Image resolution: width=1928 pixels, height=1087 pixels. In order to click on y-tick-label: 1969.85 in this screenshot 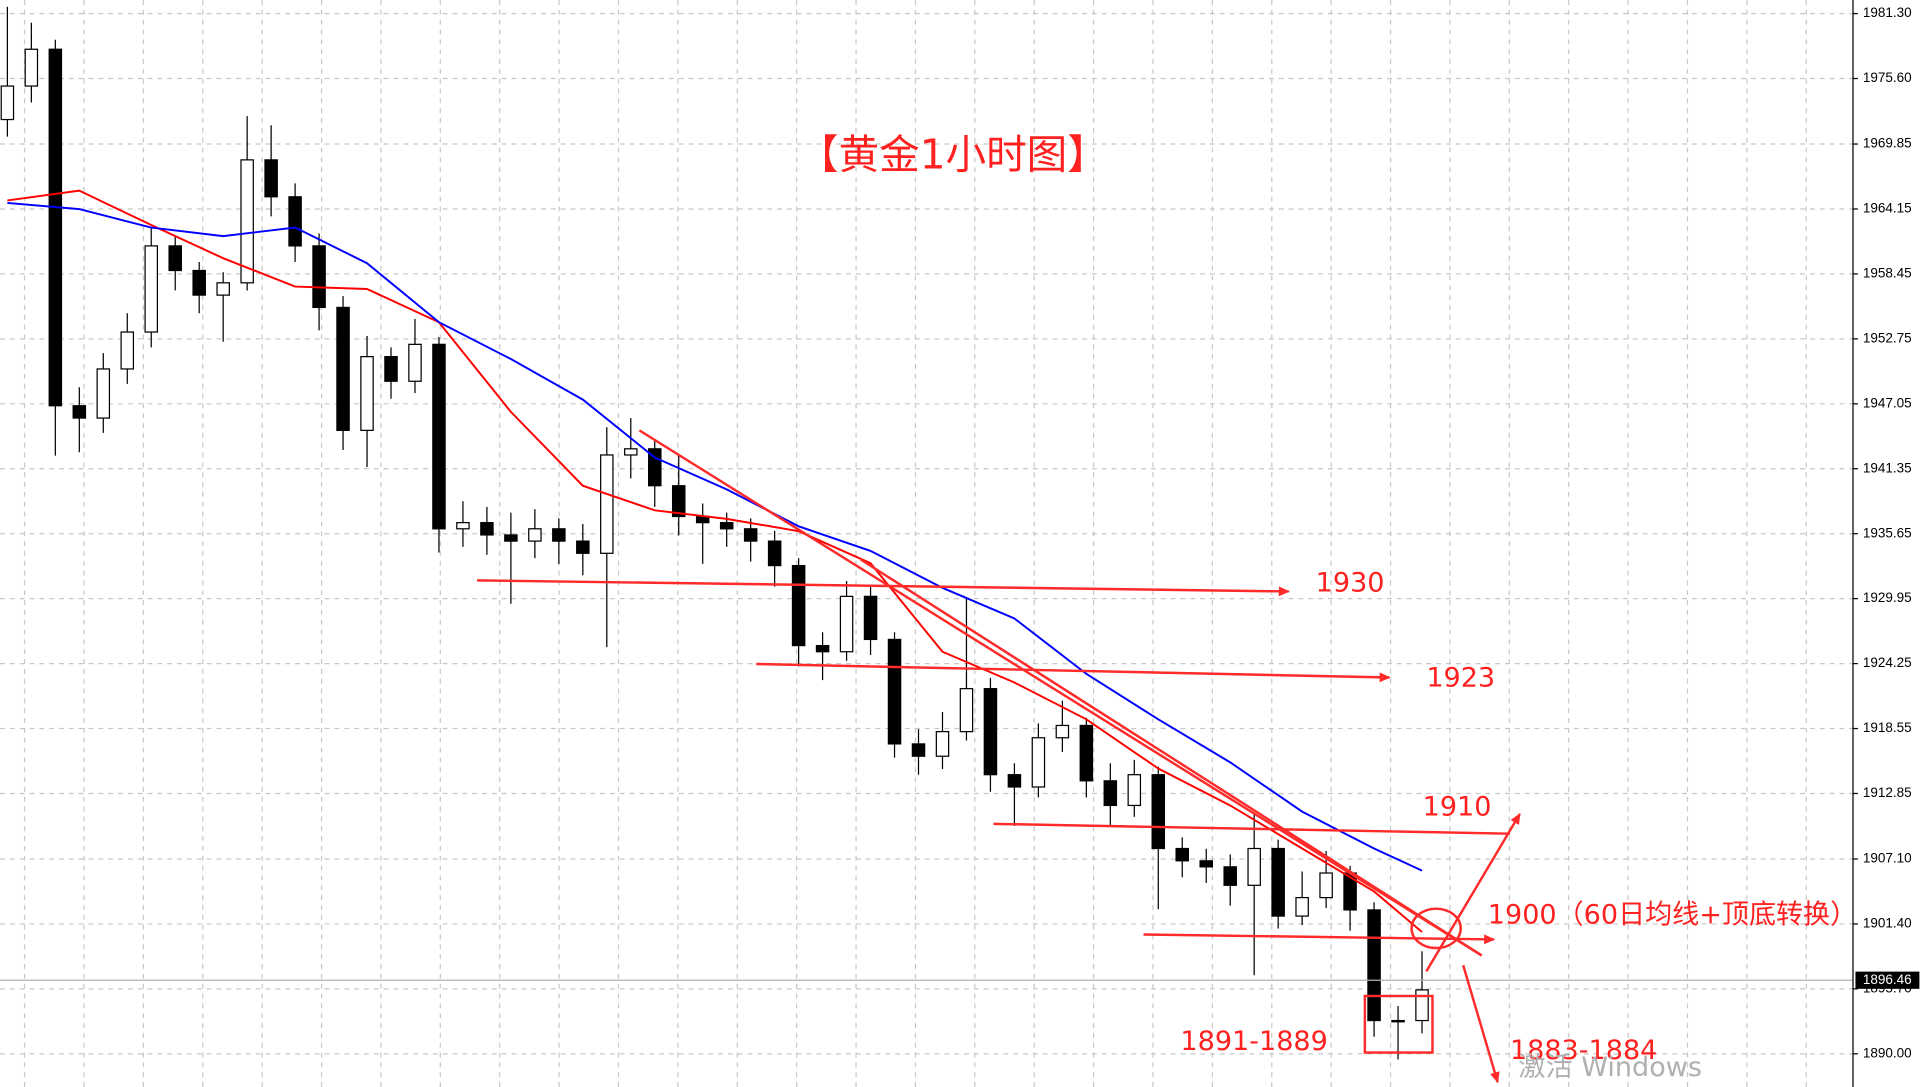, I will do `click(1887, 143)`.